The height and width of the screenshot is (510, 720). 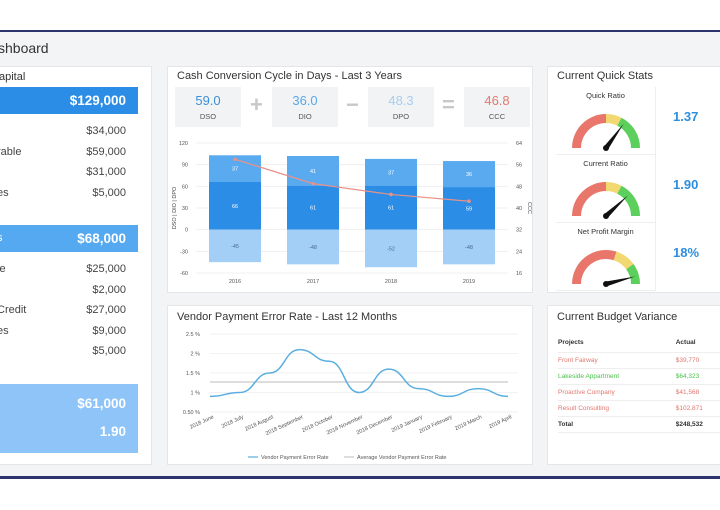 What do you see at coordinates (112, 431) in the screenshot?
I see `current-ratio-value: 1.90` at bounding box center [112, 431].